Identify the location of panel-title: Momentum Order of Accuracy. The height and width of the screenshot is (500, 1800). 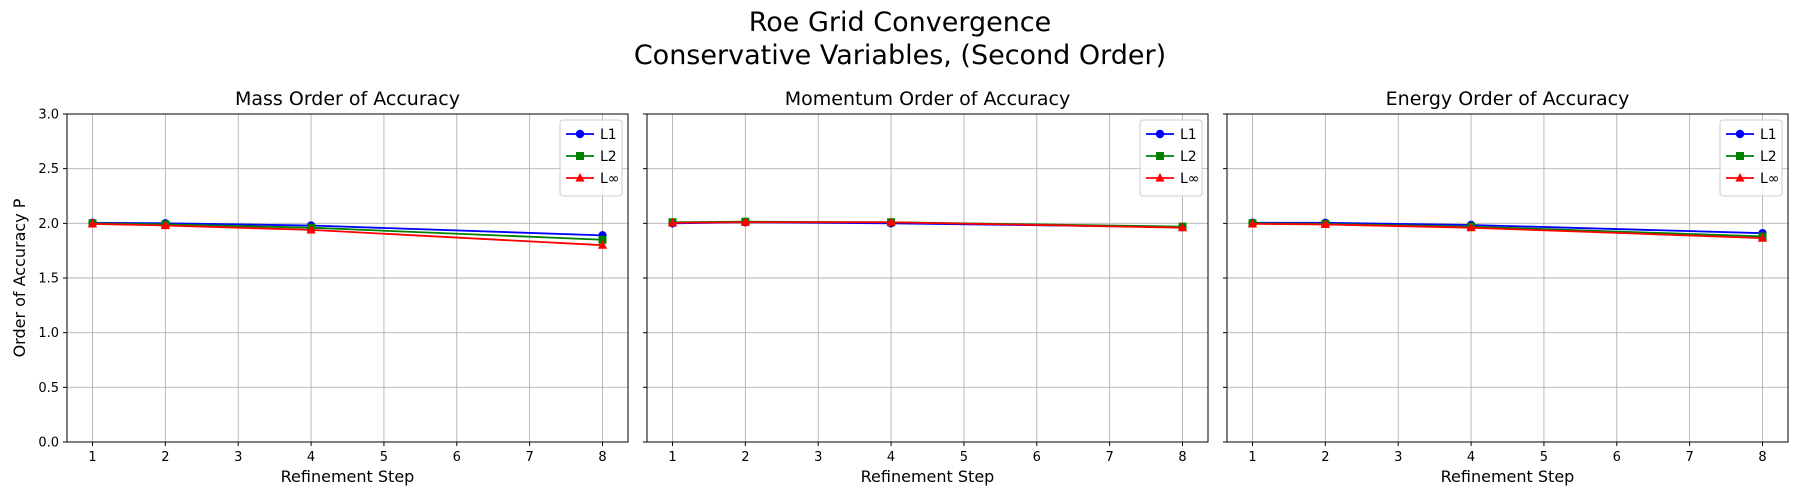
(927, 99).